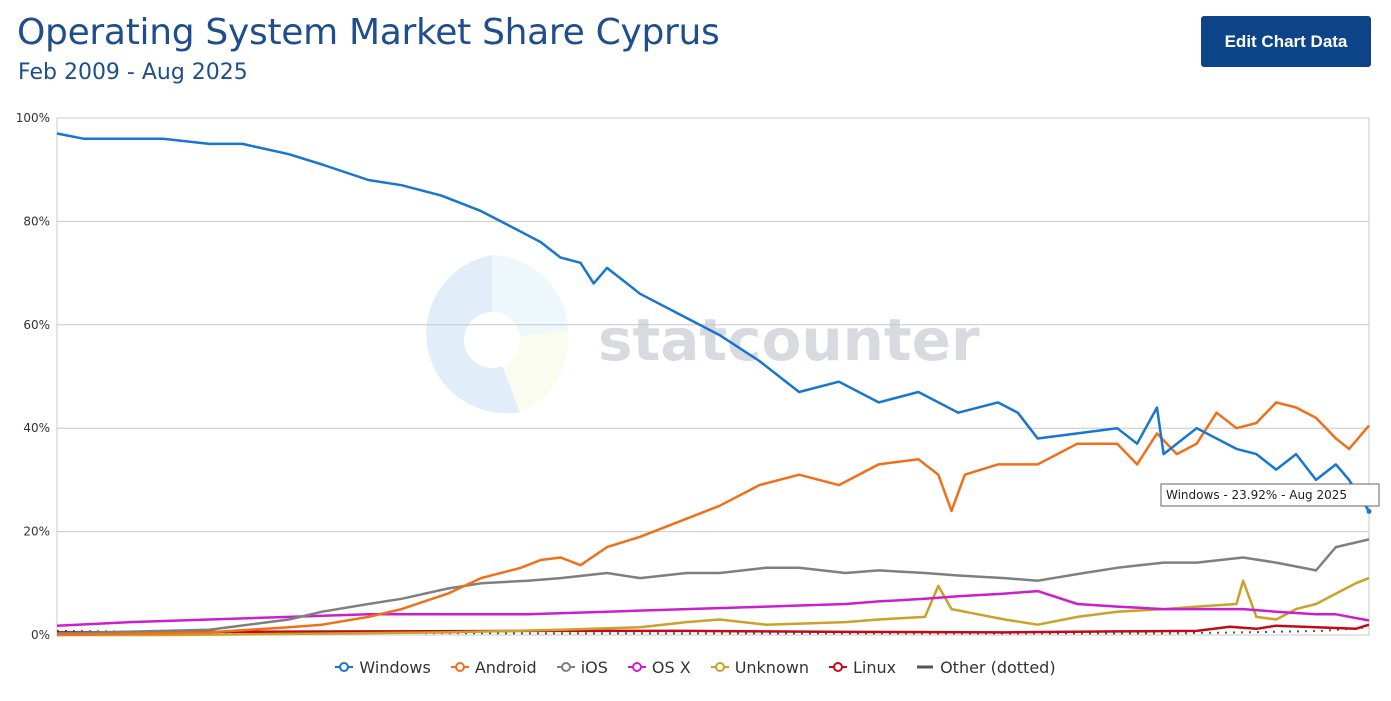  I want to click on statcounter-watermark: statcounter, so click(703, 334).